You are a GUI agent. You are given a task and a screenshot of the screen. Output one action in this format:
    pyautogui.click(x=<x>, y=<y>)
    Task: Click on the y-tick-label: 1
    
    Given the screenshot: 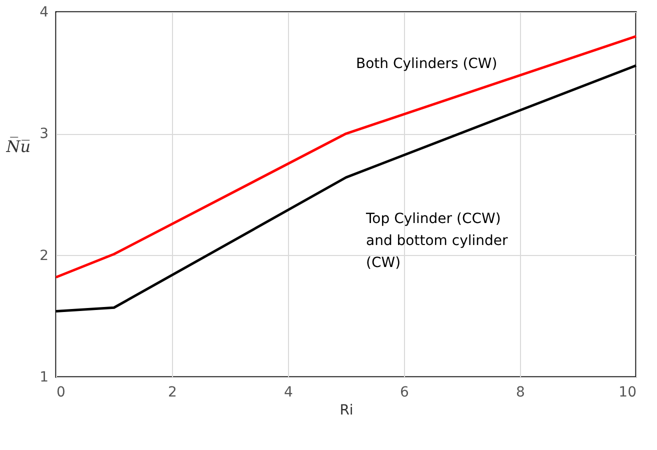 What is the action you would take?
    pyautogui.click(x=44, y=378)
    